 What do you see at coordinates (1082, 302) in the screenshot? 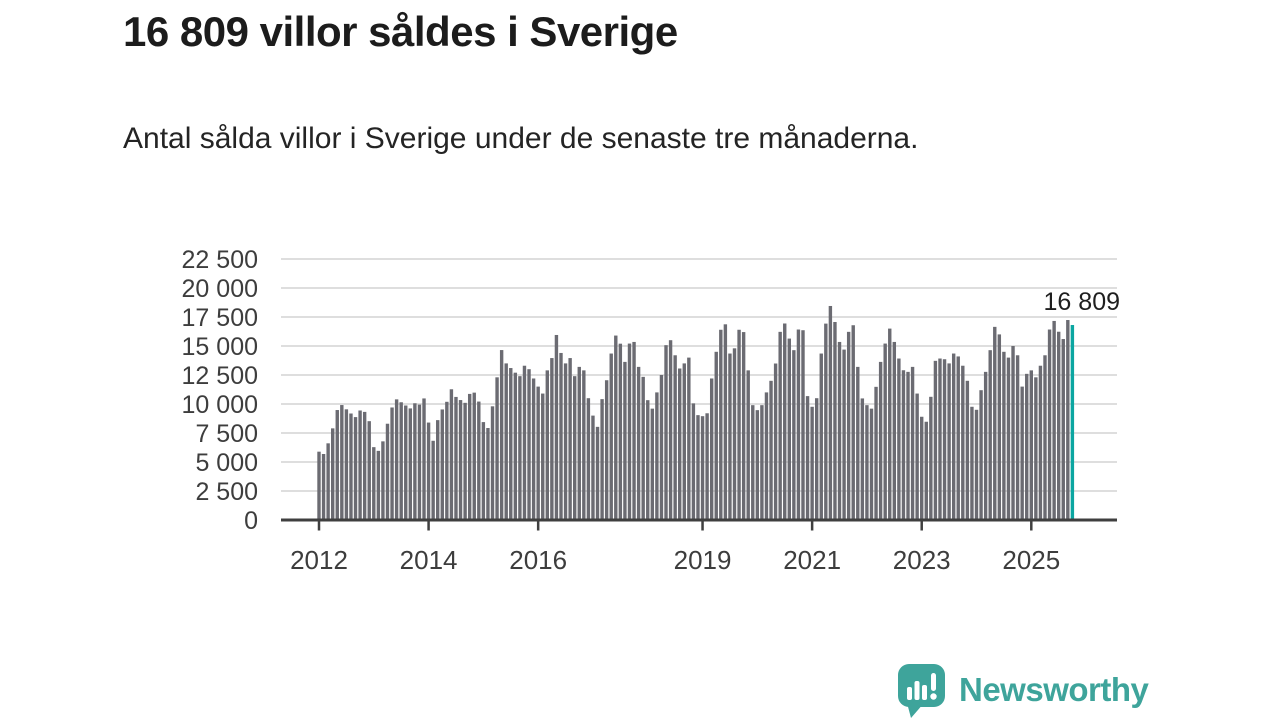
I see `value-annotation: 16 809` at bounding box center [1082, 302].